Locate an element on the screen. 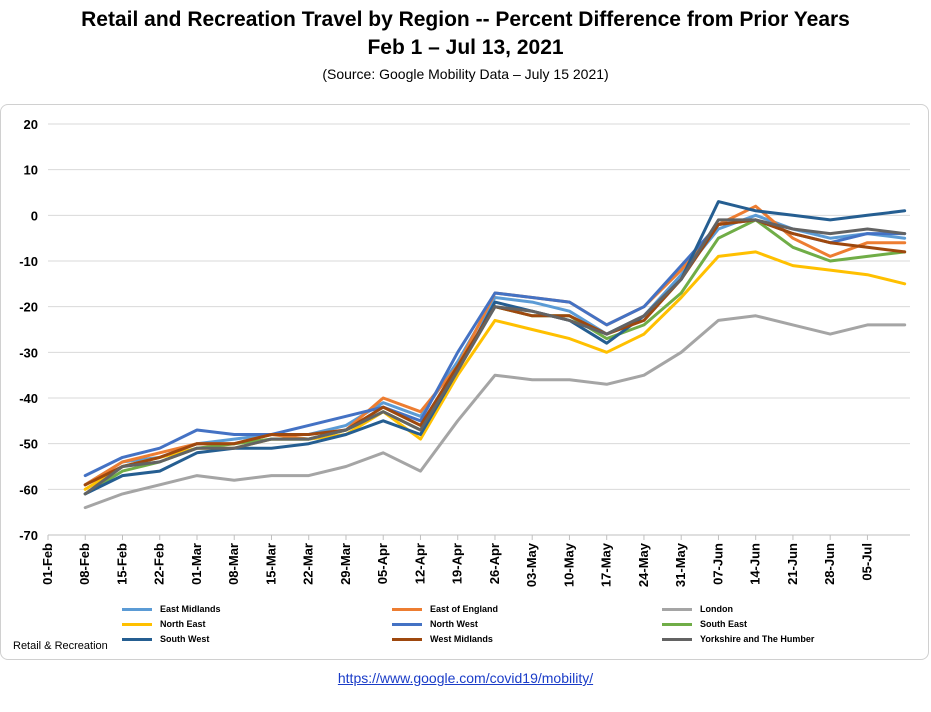  x-tick-label: 28-Jun is located at coordinates (829, 564).